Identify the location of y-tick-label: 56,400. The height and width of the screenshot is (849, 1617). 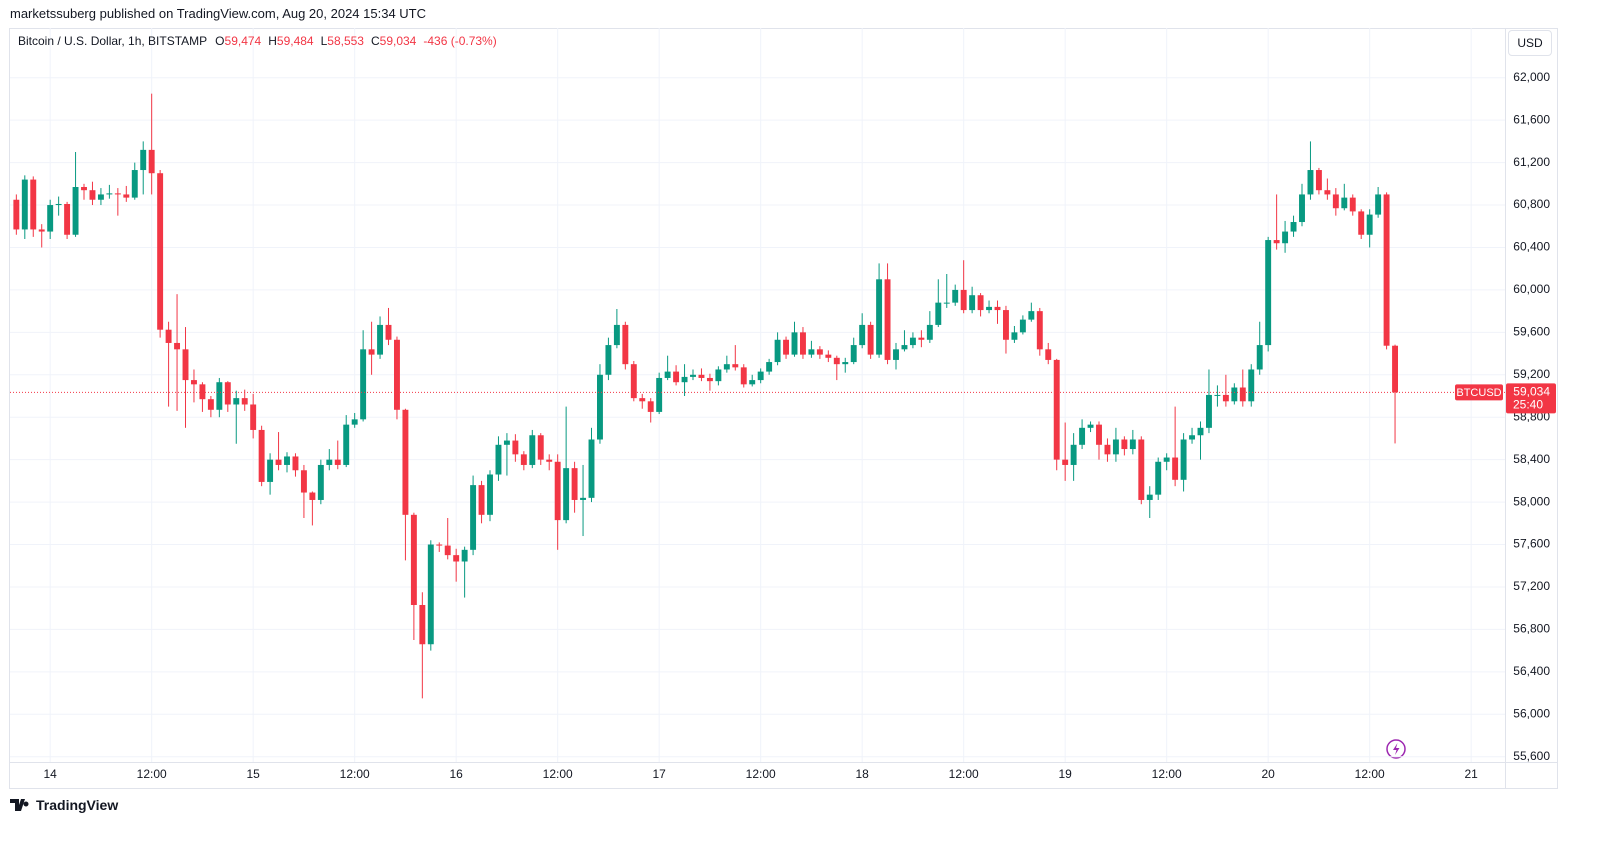
(1531, 671).